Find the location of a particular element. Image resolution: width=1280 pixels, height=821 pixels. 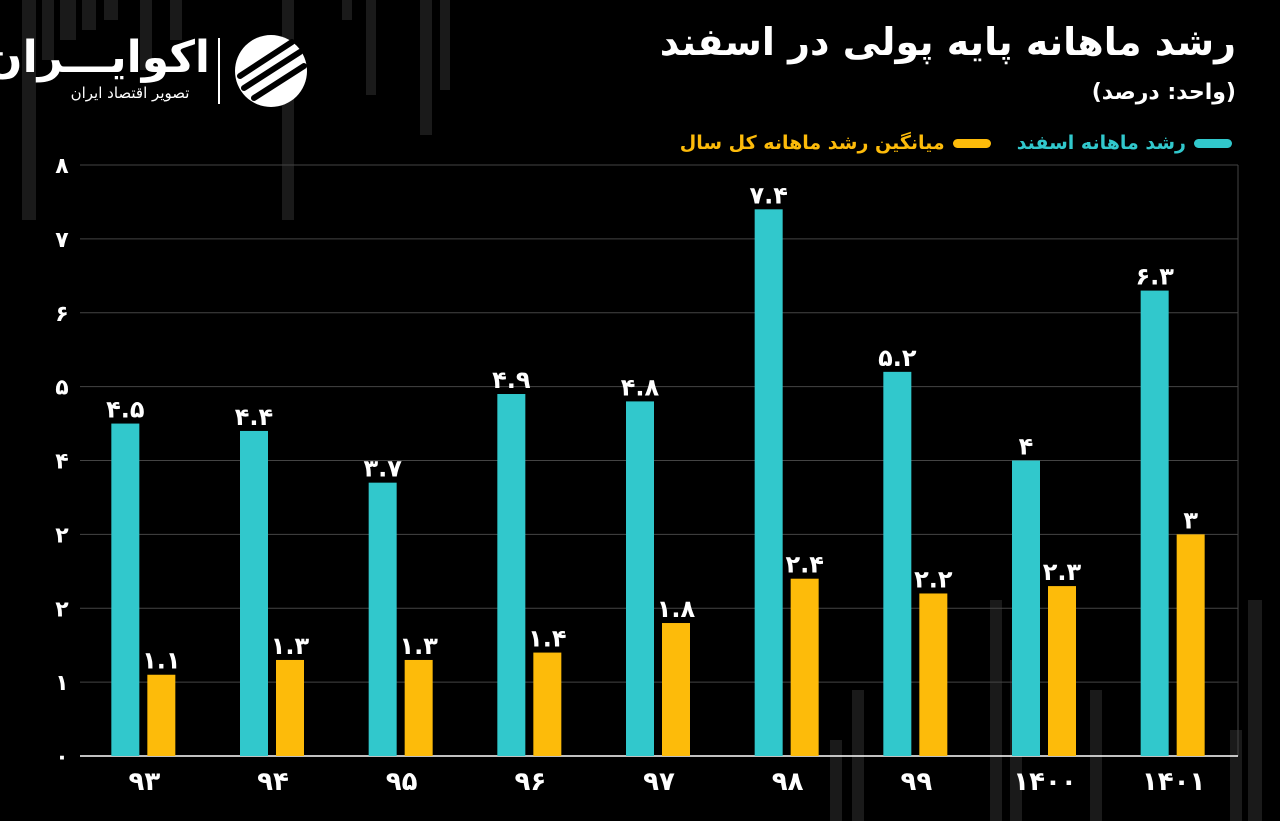

y-tick-label: ۶ is located at coordinates (61, 314).